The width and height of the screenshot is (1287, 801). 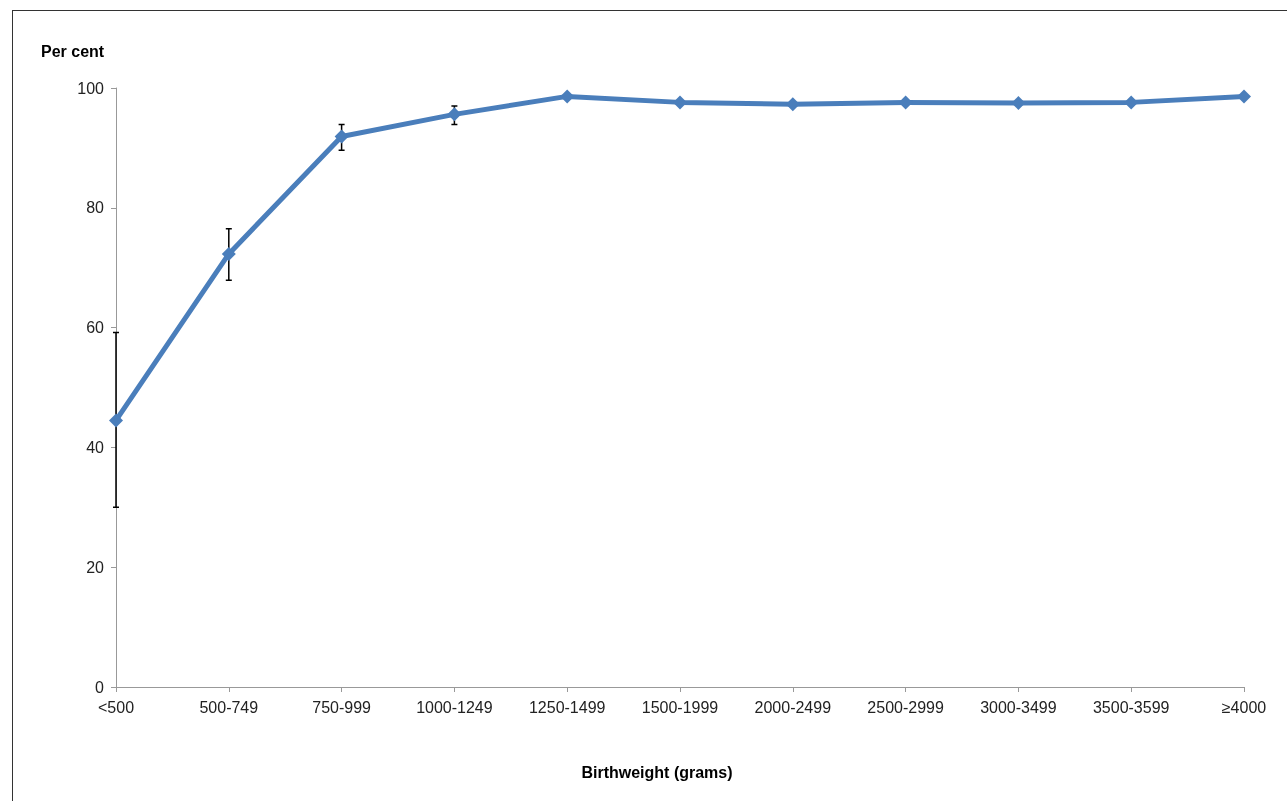 I want to click on y-tick-label: 80, so click(x=95, y=208).